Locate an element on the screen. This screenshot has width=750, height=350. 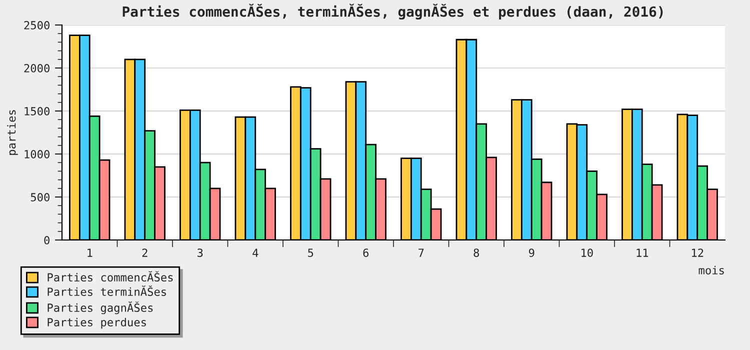
y-tick-label: 1500 is located at coordinates (37, 111).